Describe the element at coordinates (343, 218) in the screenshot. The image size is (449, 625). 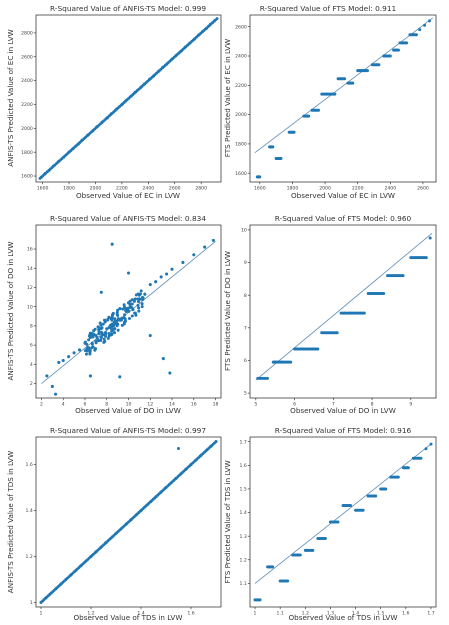
I see `chart-title: R-Squared Value of FTS Model: 0.960` at that location.